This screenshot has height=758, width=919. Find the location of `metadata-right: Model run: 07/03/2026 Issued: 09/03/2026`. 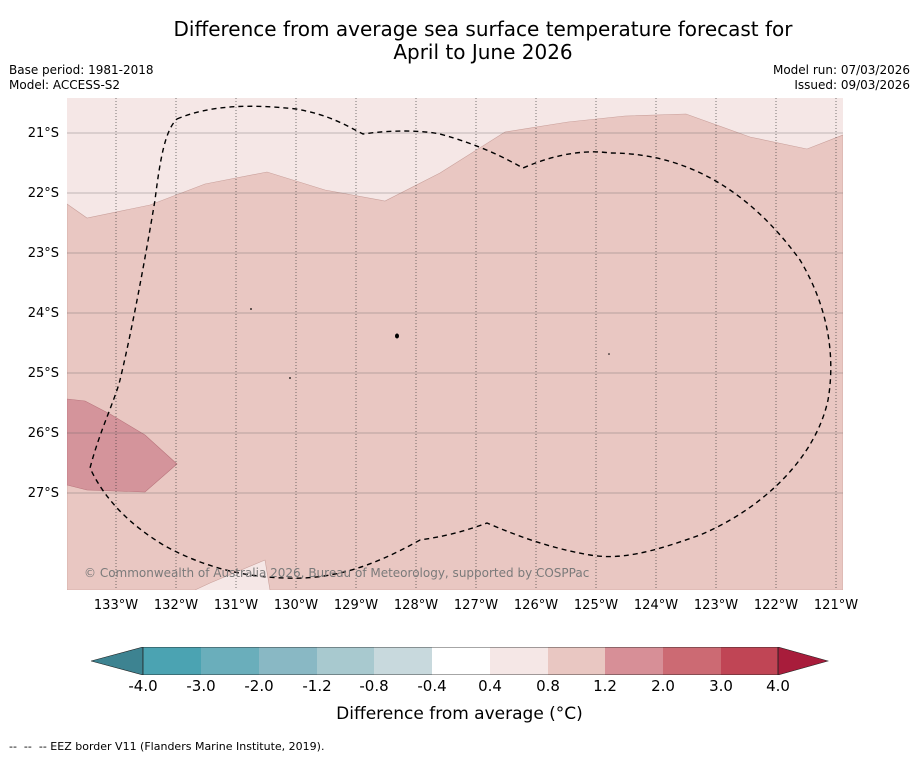

metadata-right: Model run: 07/03/2026 Issued: 09/03/2026 is located at coordinates (841, 78).